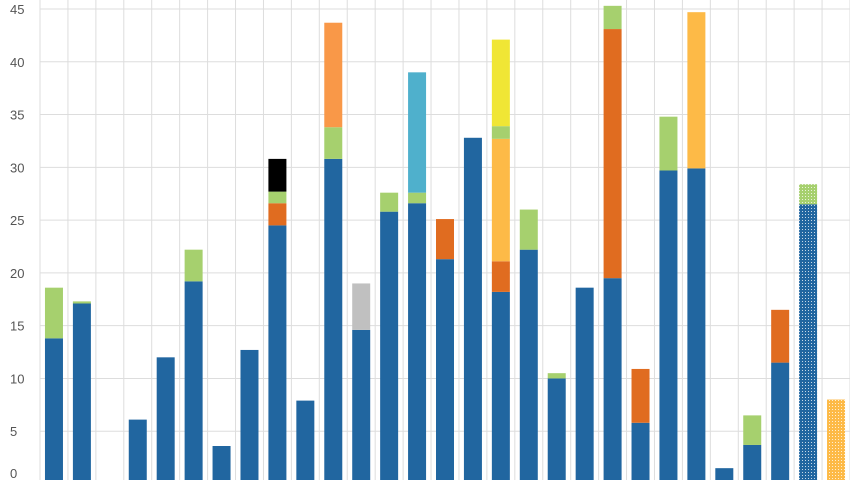 The height and width of the screenshot is (480, 850). I want to click on y-tick-label: 25, so click(17, 220).